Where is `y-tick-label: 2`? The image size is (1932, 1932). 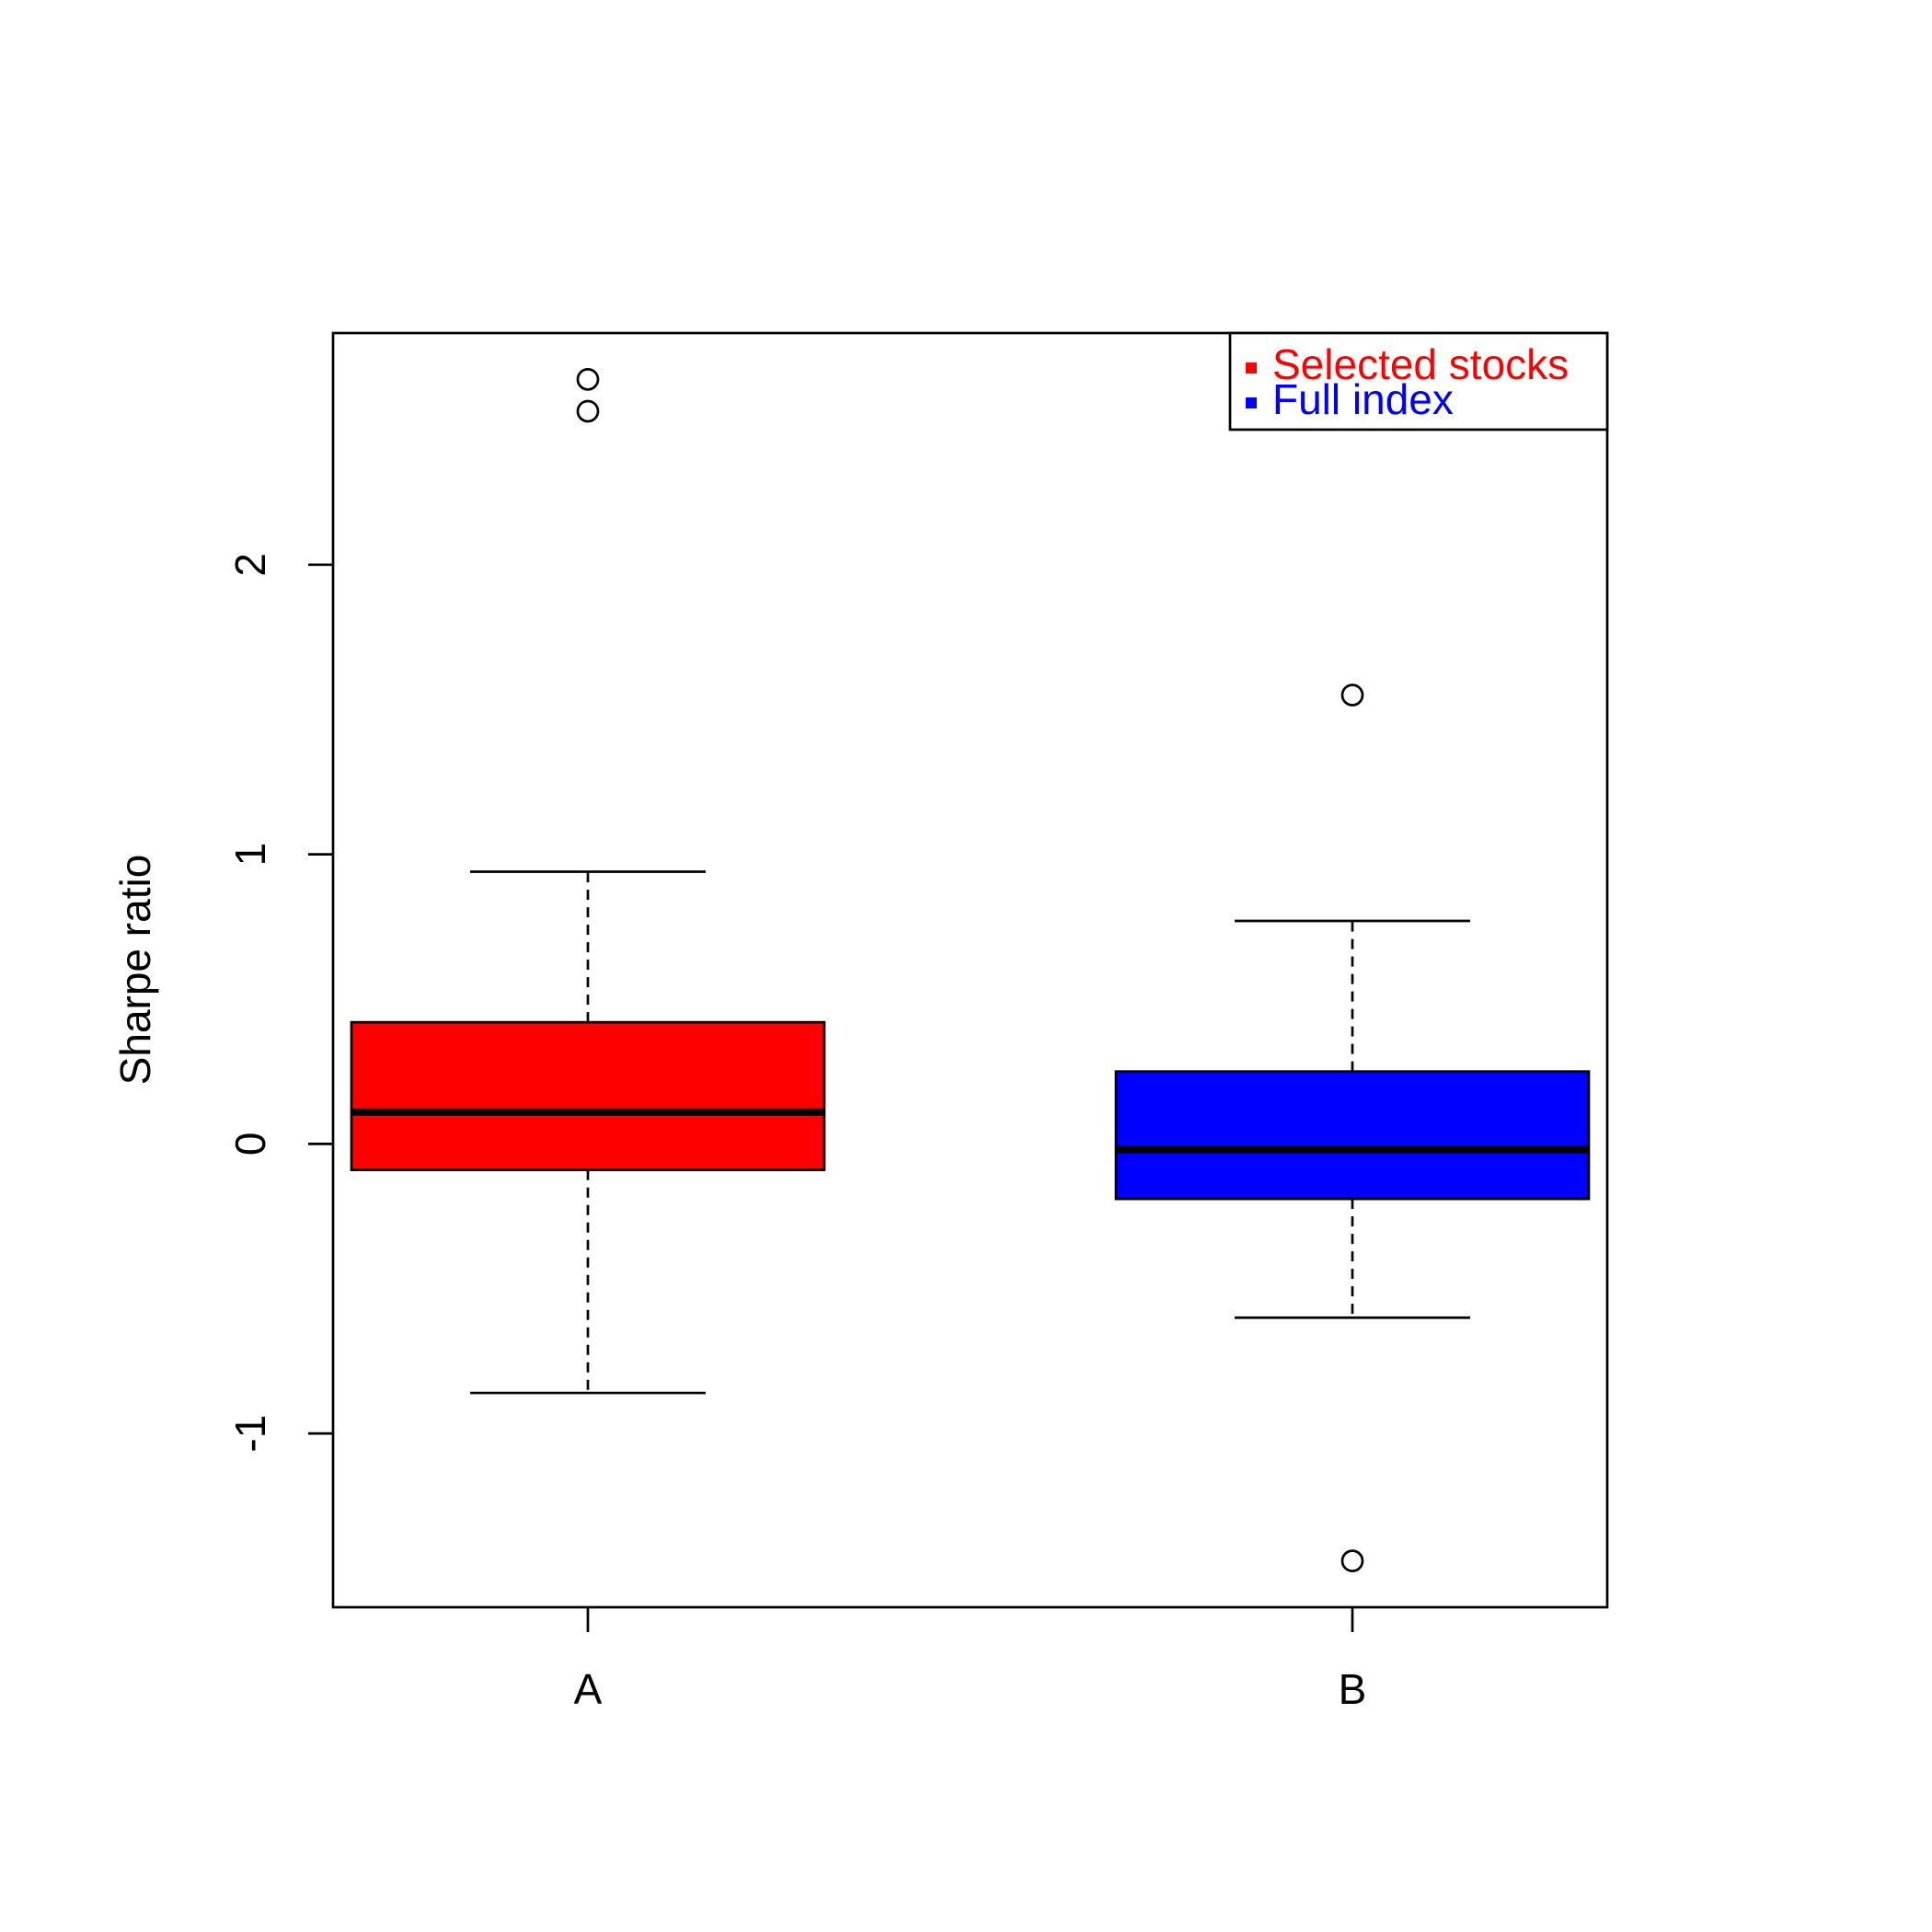 y-tick-label: 2 is located at coordinates (250, 565).